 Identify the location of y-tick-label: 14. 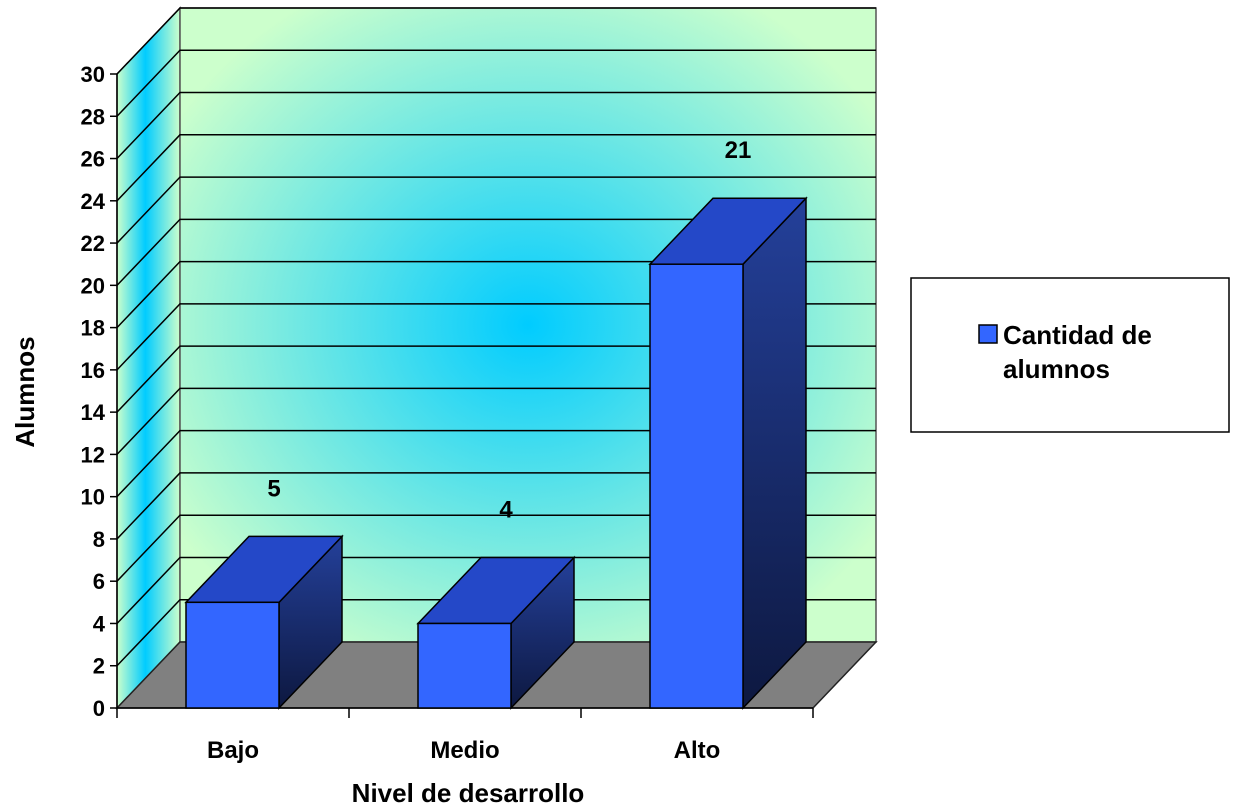
(93, 412).